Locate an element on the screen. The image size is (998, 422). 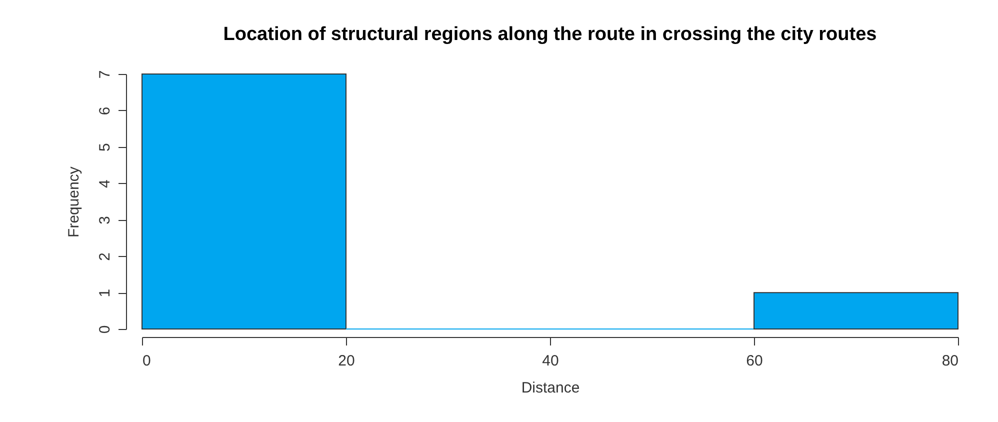
x-tick-label: 0 is located at coordinates (146, 361).